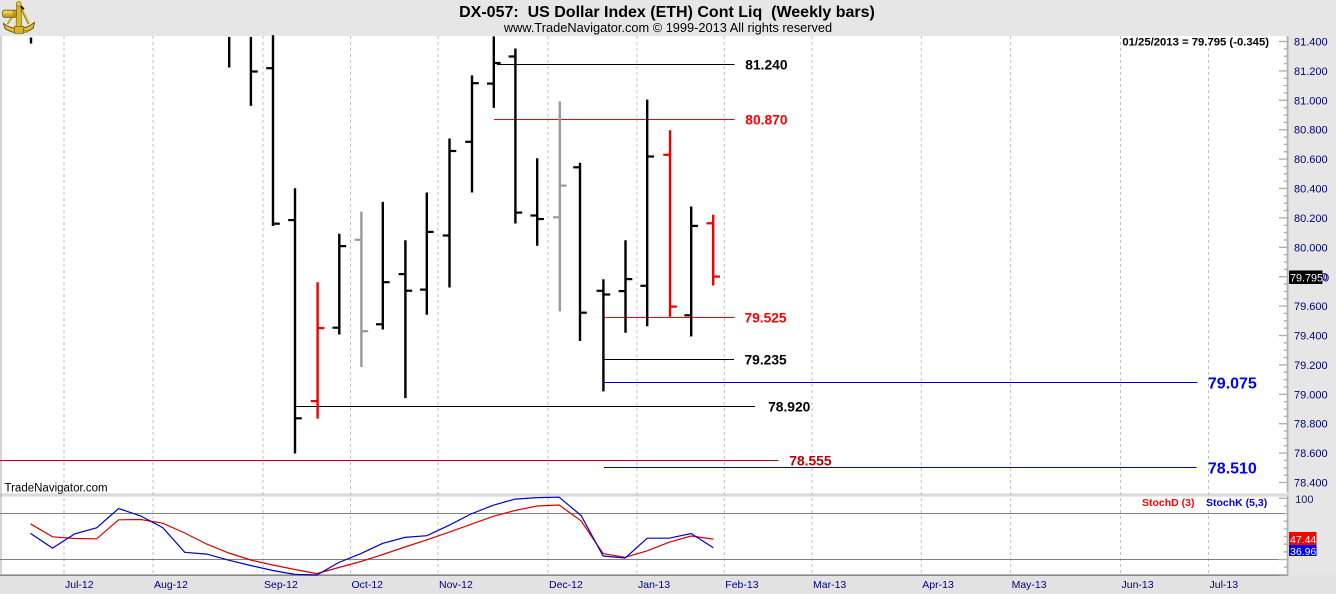  Describe the element at coordinates (1311, 43) in the screenshot. I see `svg-text: 81.400` at that location.